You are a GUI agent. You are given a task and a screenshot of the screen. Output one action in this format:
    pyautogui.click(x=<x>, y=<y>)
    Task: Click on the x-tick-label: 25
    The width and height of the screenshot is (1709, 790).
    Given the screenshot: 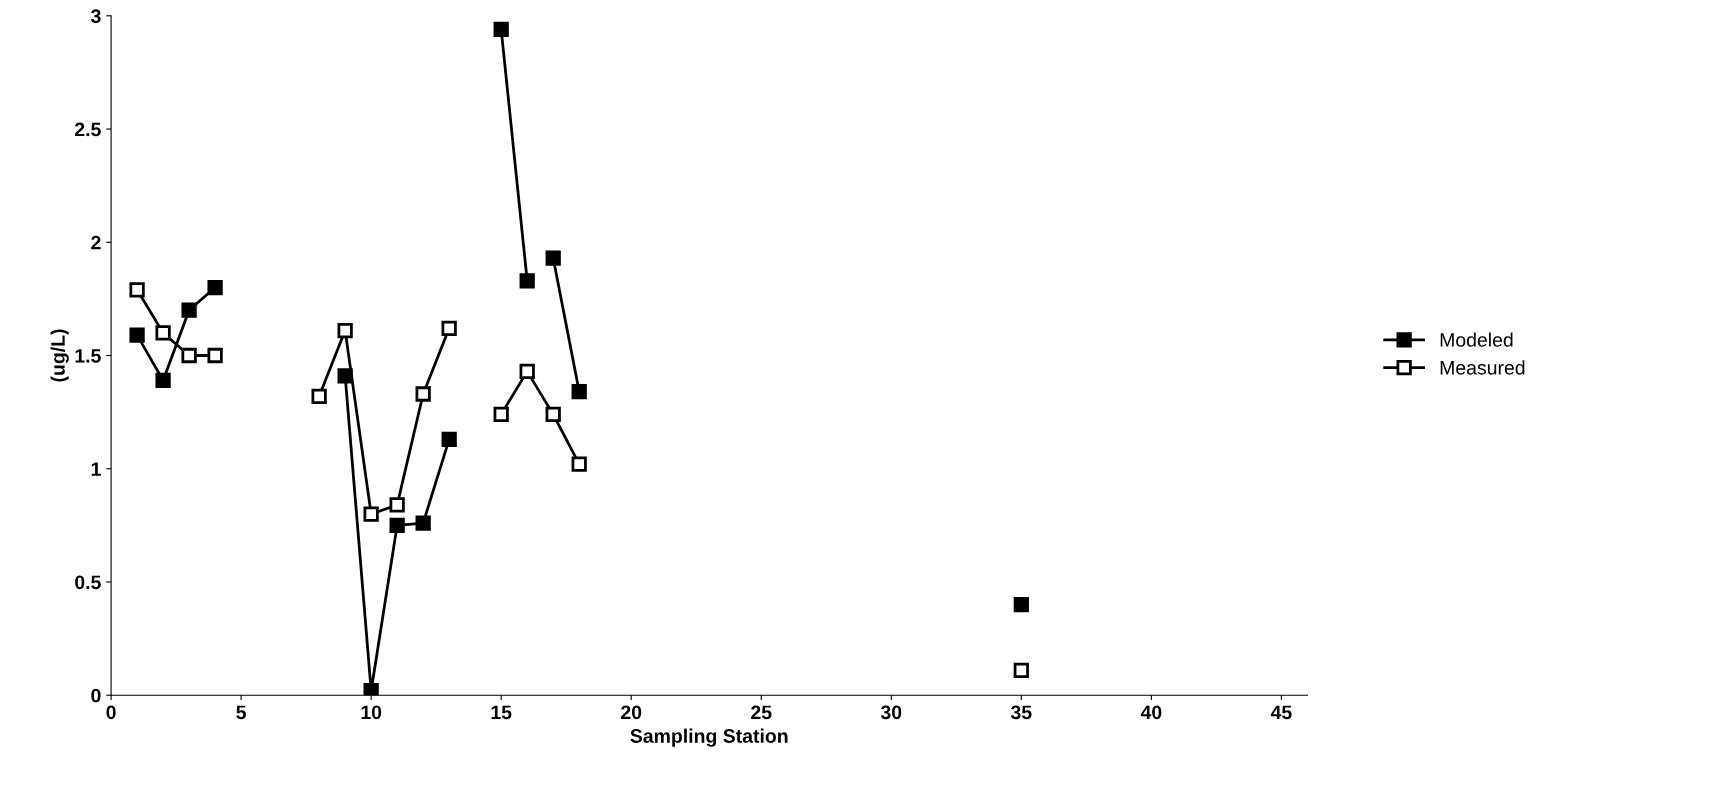 What is the action you would take?
    pyautogui.click(x=761, y=712)
    